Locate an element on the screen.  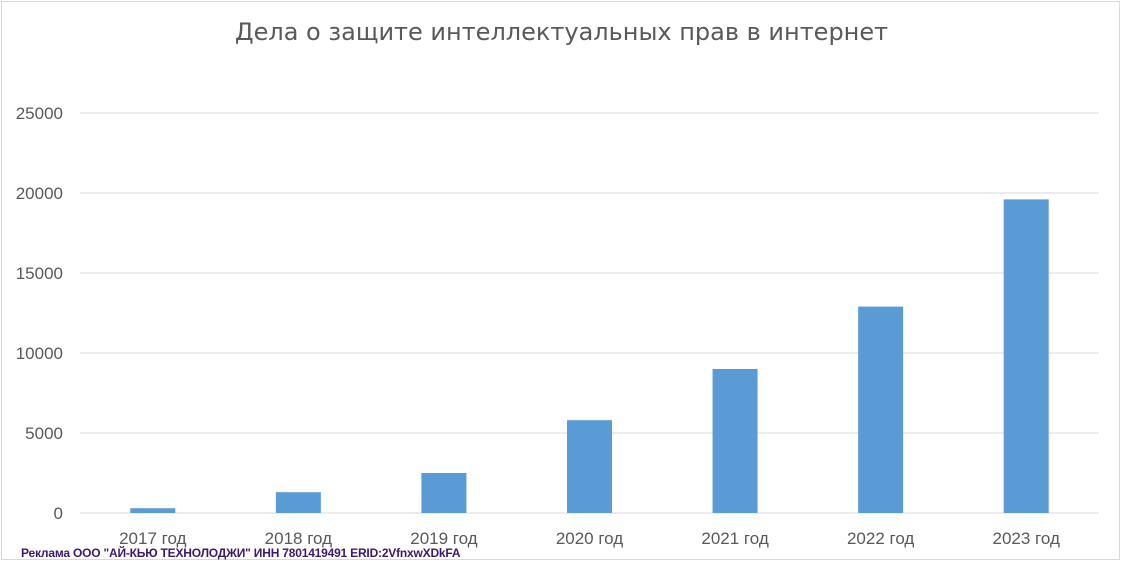
y-tick-label: 15000 is located at coordinates (39, 273).